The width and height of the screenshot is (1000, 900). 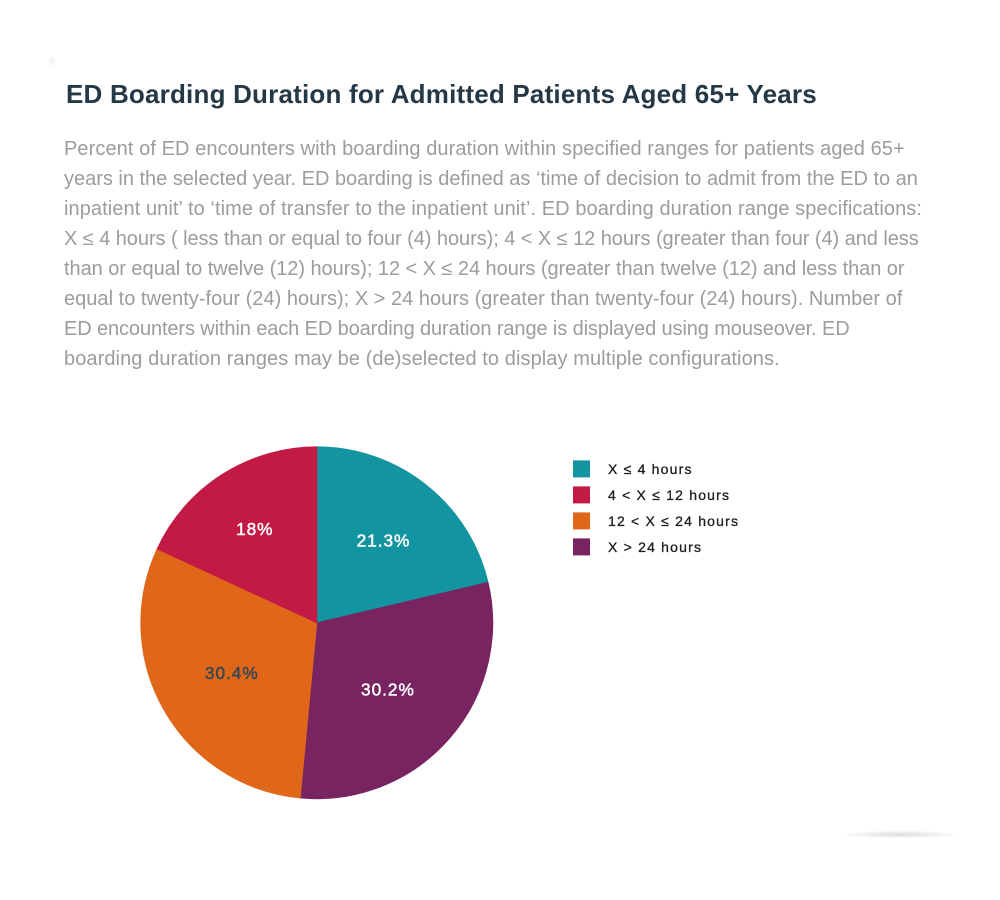 I want to click on svg-text: 21.3%, so click(x=384, y=540).